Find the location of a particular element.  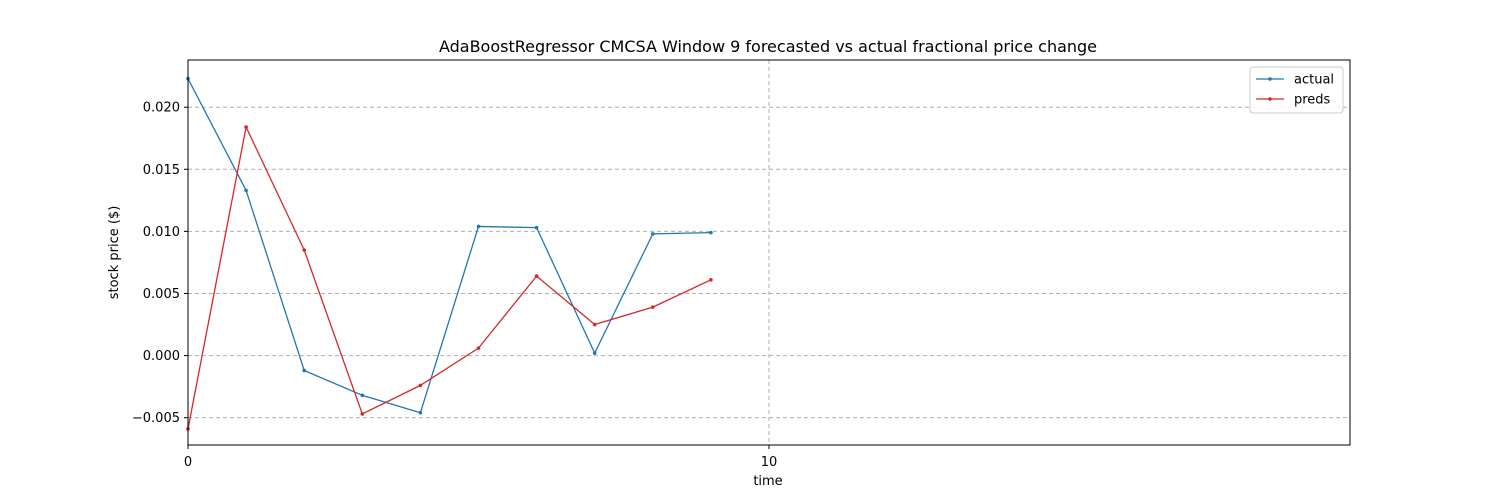

y-tick-label: 0.020 is located at coordinates (161, 108).